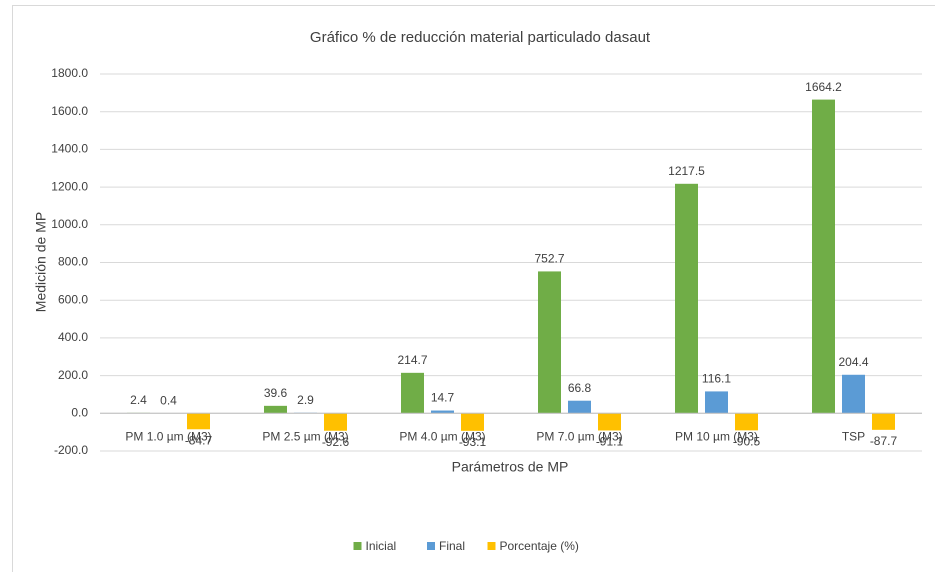 The height and width of the screenshot is (572, 935). Describe the element at coordinates (69, 149) in the screenshot. I see `y-tick-label: 1400.0` at that location.